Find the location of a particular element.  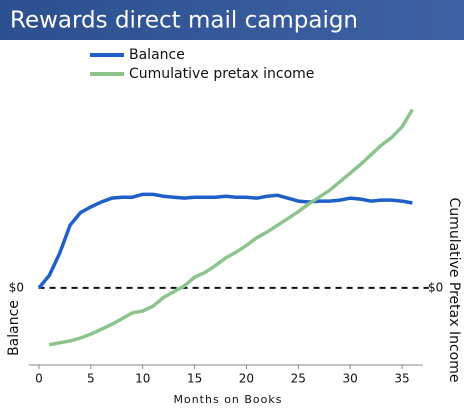

y-axis-label: Balance is located at coordinates (14, 328).